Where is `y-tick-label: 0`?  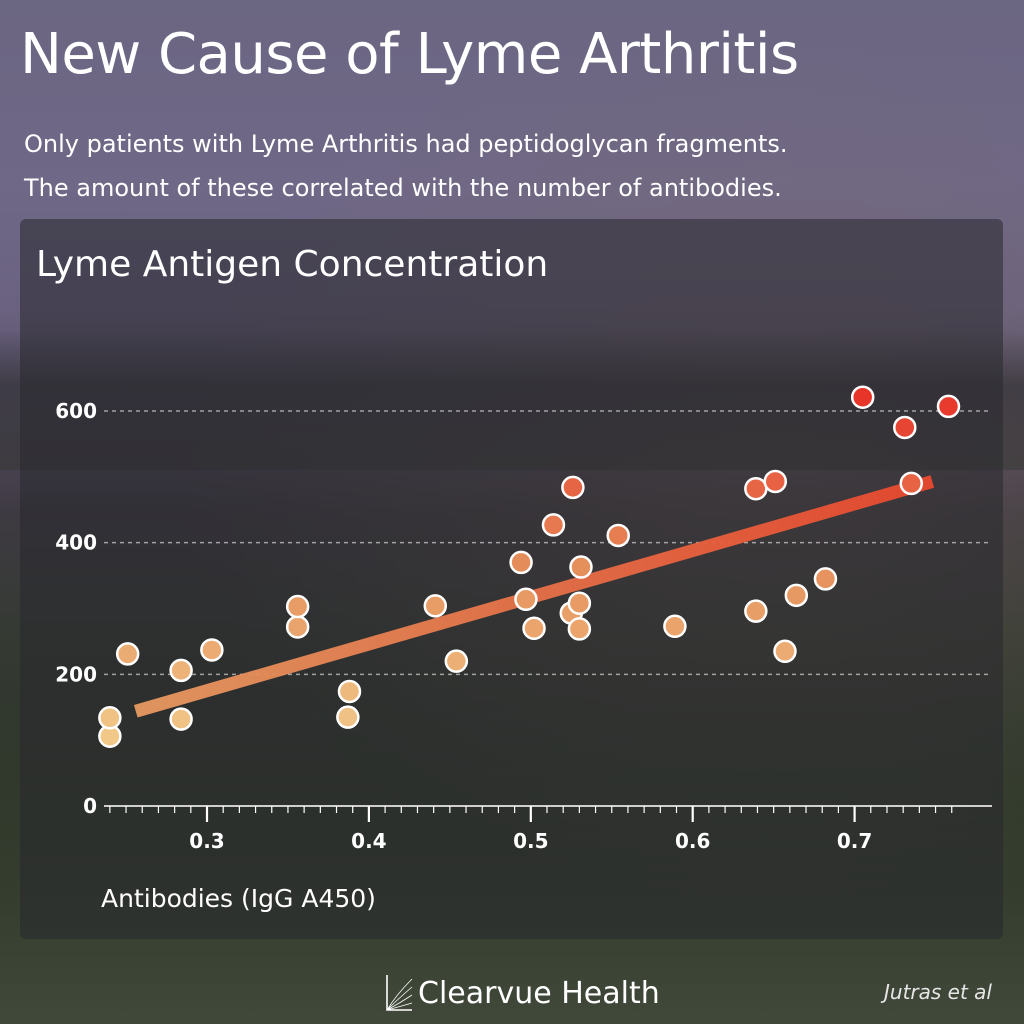 y-tick-label: 0 is located at coordinates (90, 806).